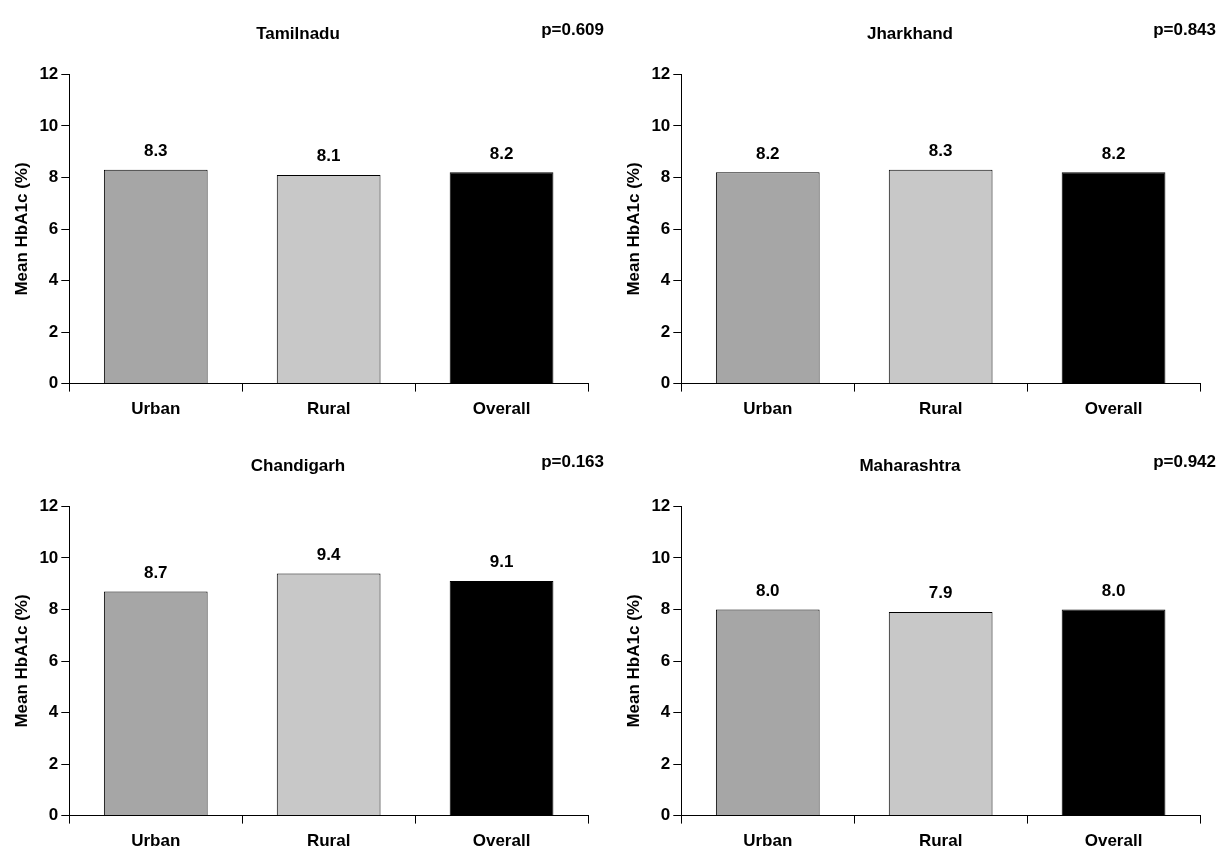 The width and height of the screenshot is (1228, 867). What do you see at coordinates (501, 562) in the screenshot?
I see `data-label: 9.1` at bounding box center [501, 562].